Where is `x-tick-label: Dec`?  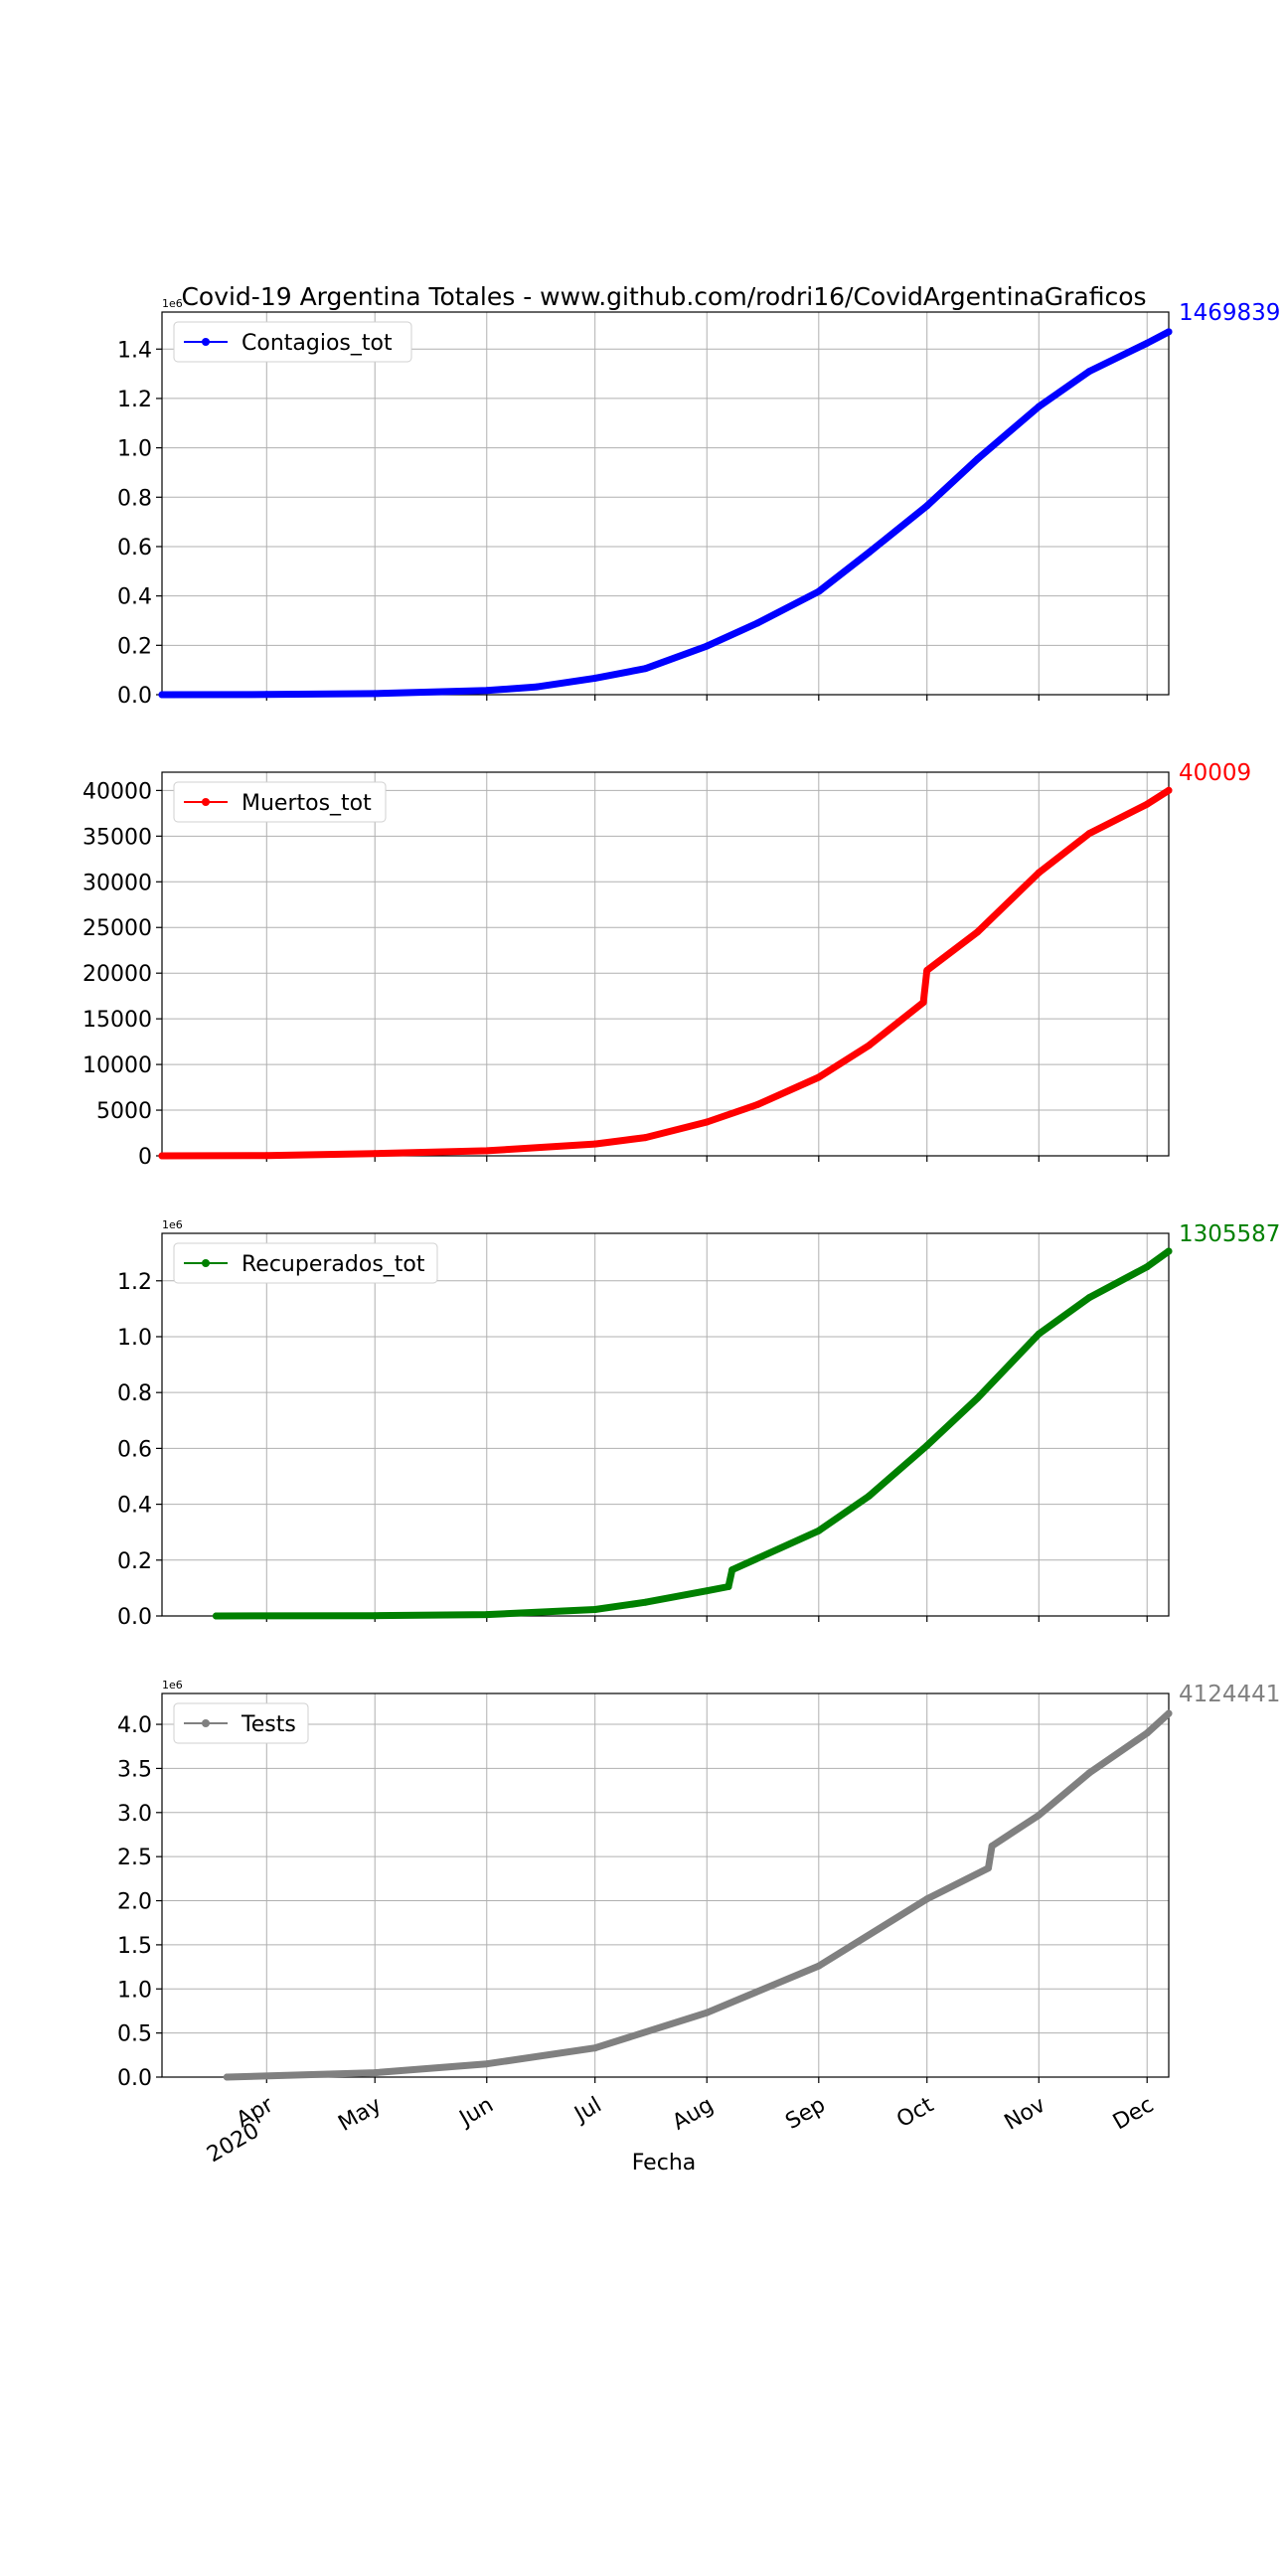 x-tick-label: Dec is located at coordinates (1133, 2114).